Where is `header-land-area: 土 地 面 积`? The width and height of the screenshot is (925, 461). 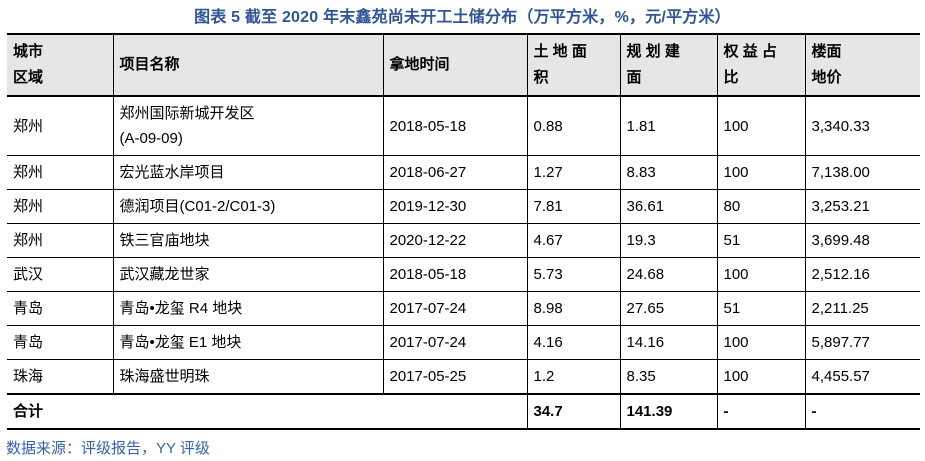 header-land-area: 土 地 面 积 is located at coordinates (573, 65).